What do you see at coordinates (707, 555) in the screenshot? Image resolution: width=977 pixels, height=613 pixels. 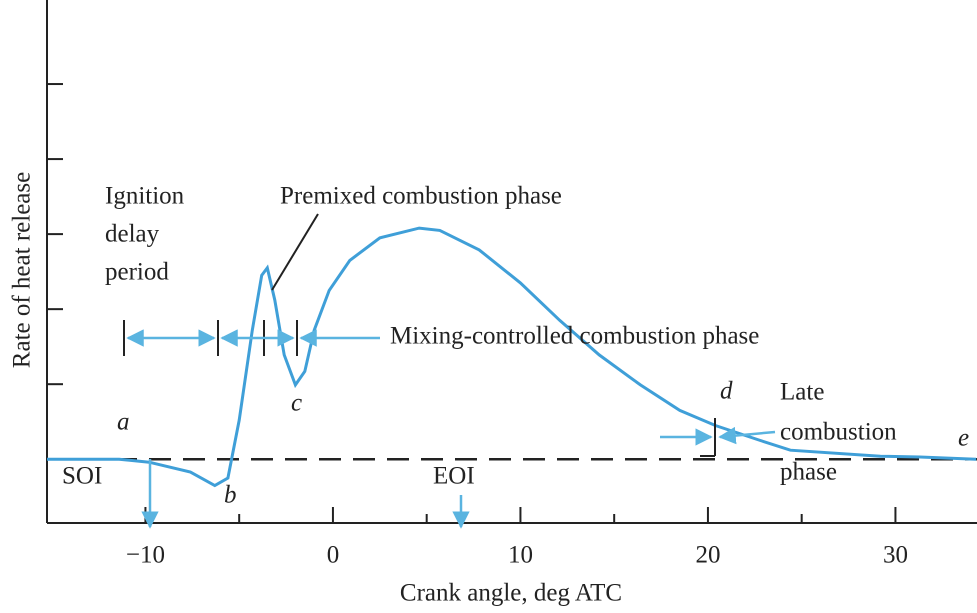 I see `x-tick-label: 20` at bounding box center [707, 555].